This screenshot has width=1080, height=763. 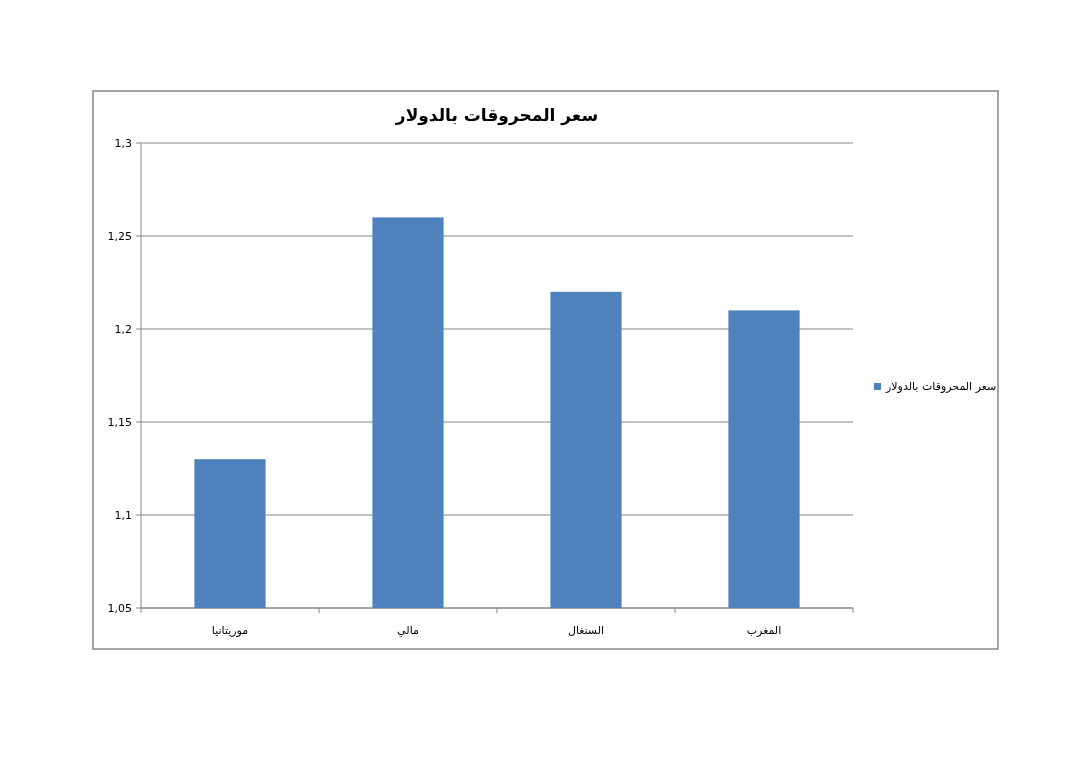 What do you see at coordinates (586, 630) in the screenshot?
I see `x-tick-label: السنغال` at bounding box center [586, 630].